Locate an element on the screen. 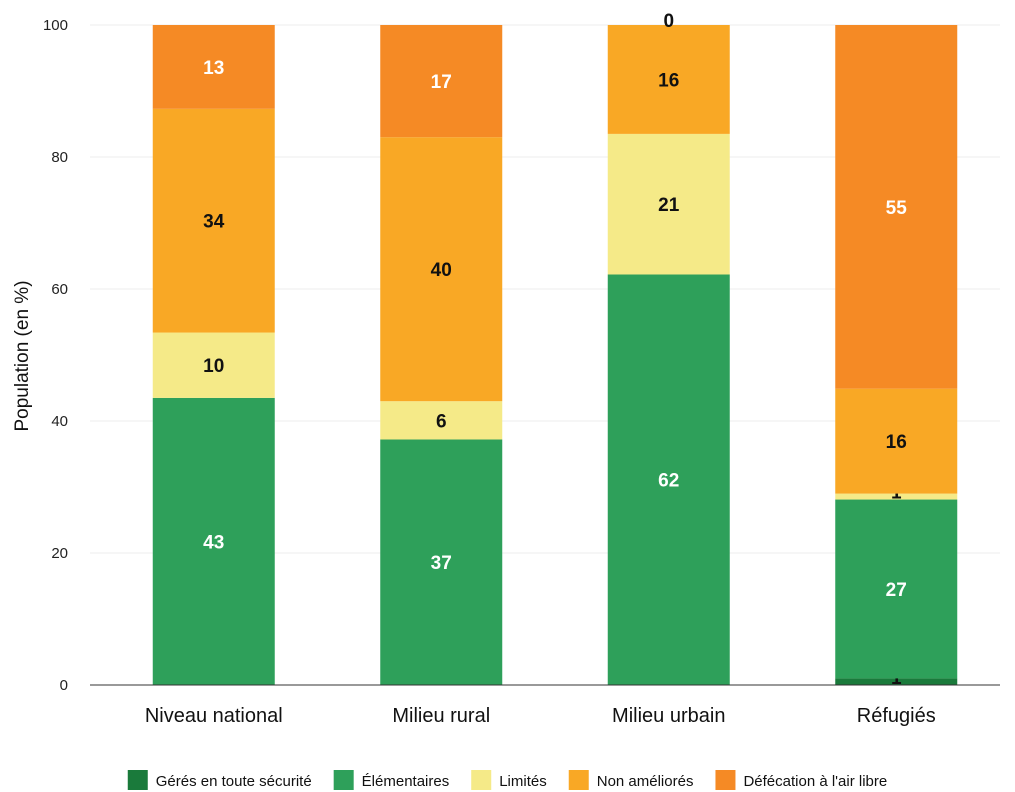  data-label: 55 is located at coordinates (897, 208).